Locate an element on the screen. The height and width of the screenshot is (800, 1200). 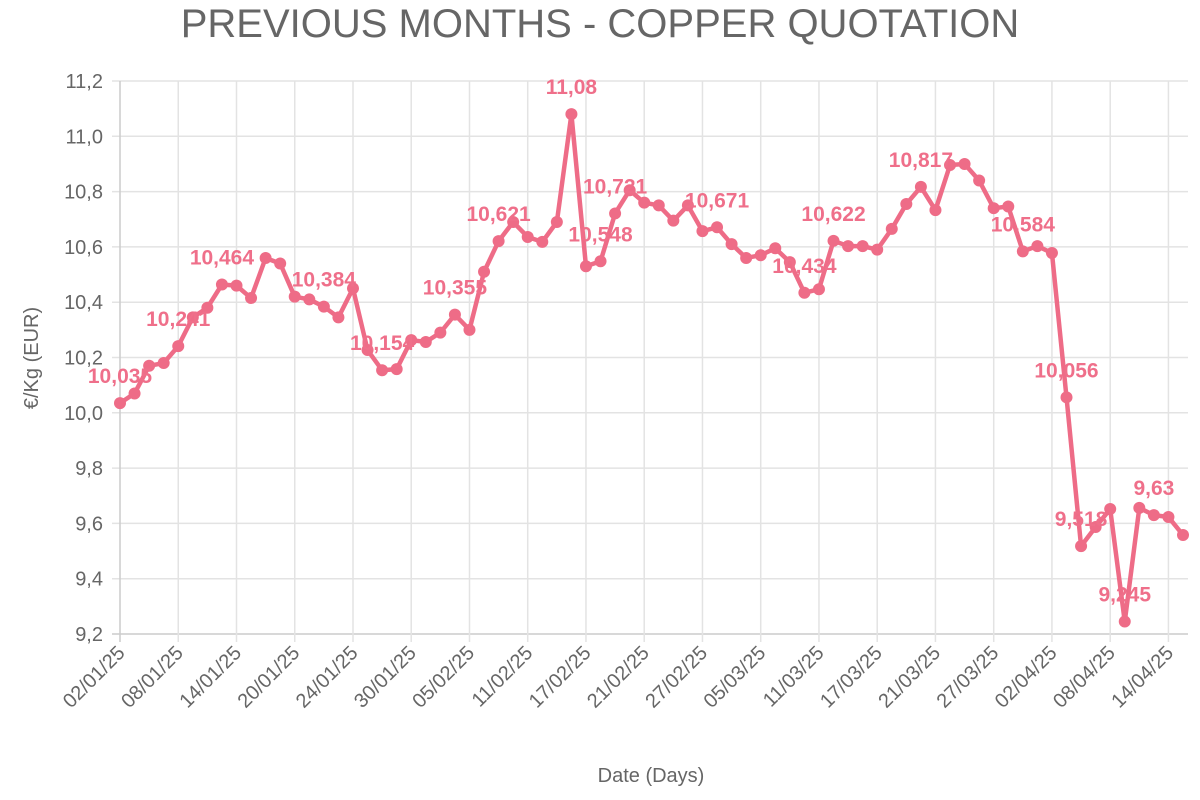
y-tick-label: 11,0 is located at coordinates (84, 137).